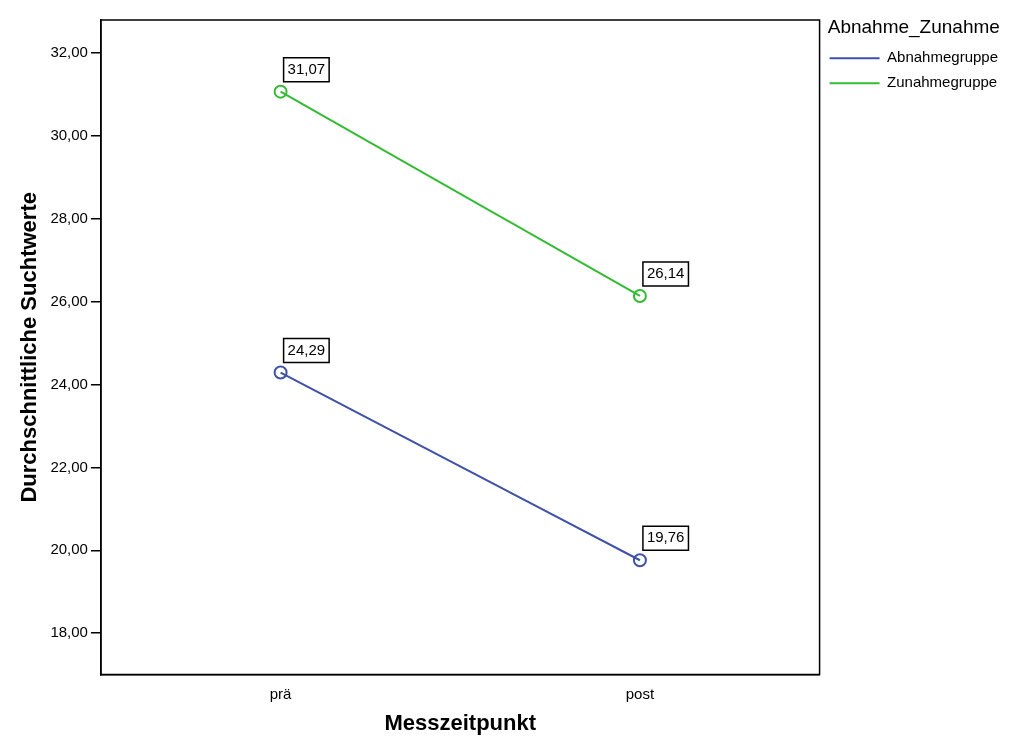 Image resolution: width=1016 pixels, height=755 pixels. Describe the element at coordinates (69, 300) in the screenshot. I see `y-tick-label: 26,00` at that location.